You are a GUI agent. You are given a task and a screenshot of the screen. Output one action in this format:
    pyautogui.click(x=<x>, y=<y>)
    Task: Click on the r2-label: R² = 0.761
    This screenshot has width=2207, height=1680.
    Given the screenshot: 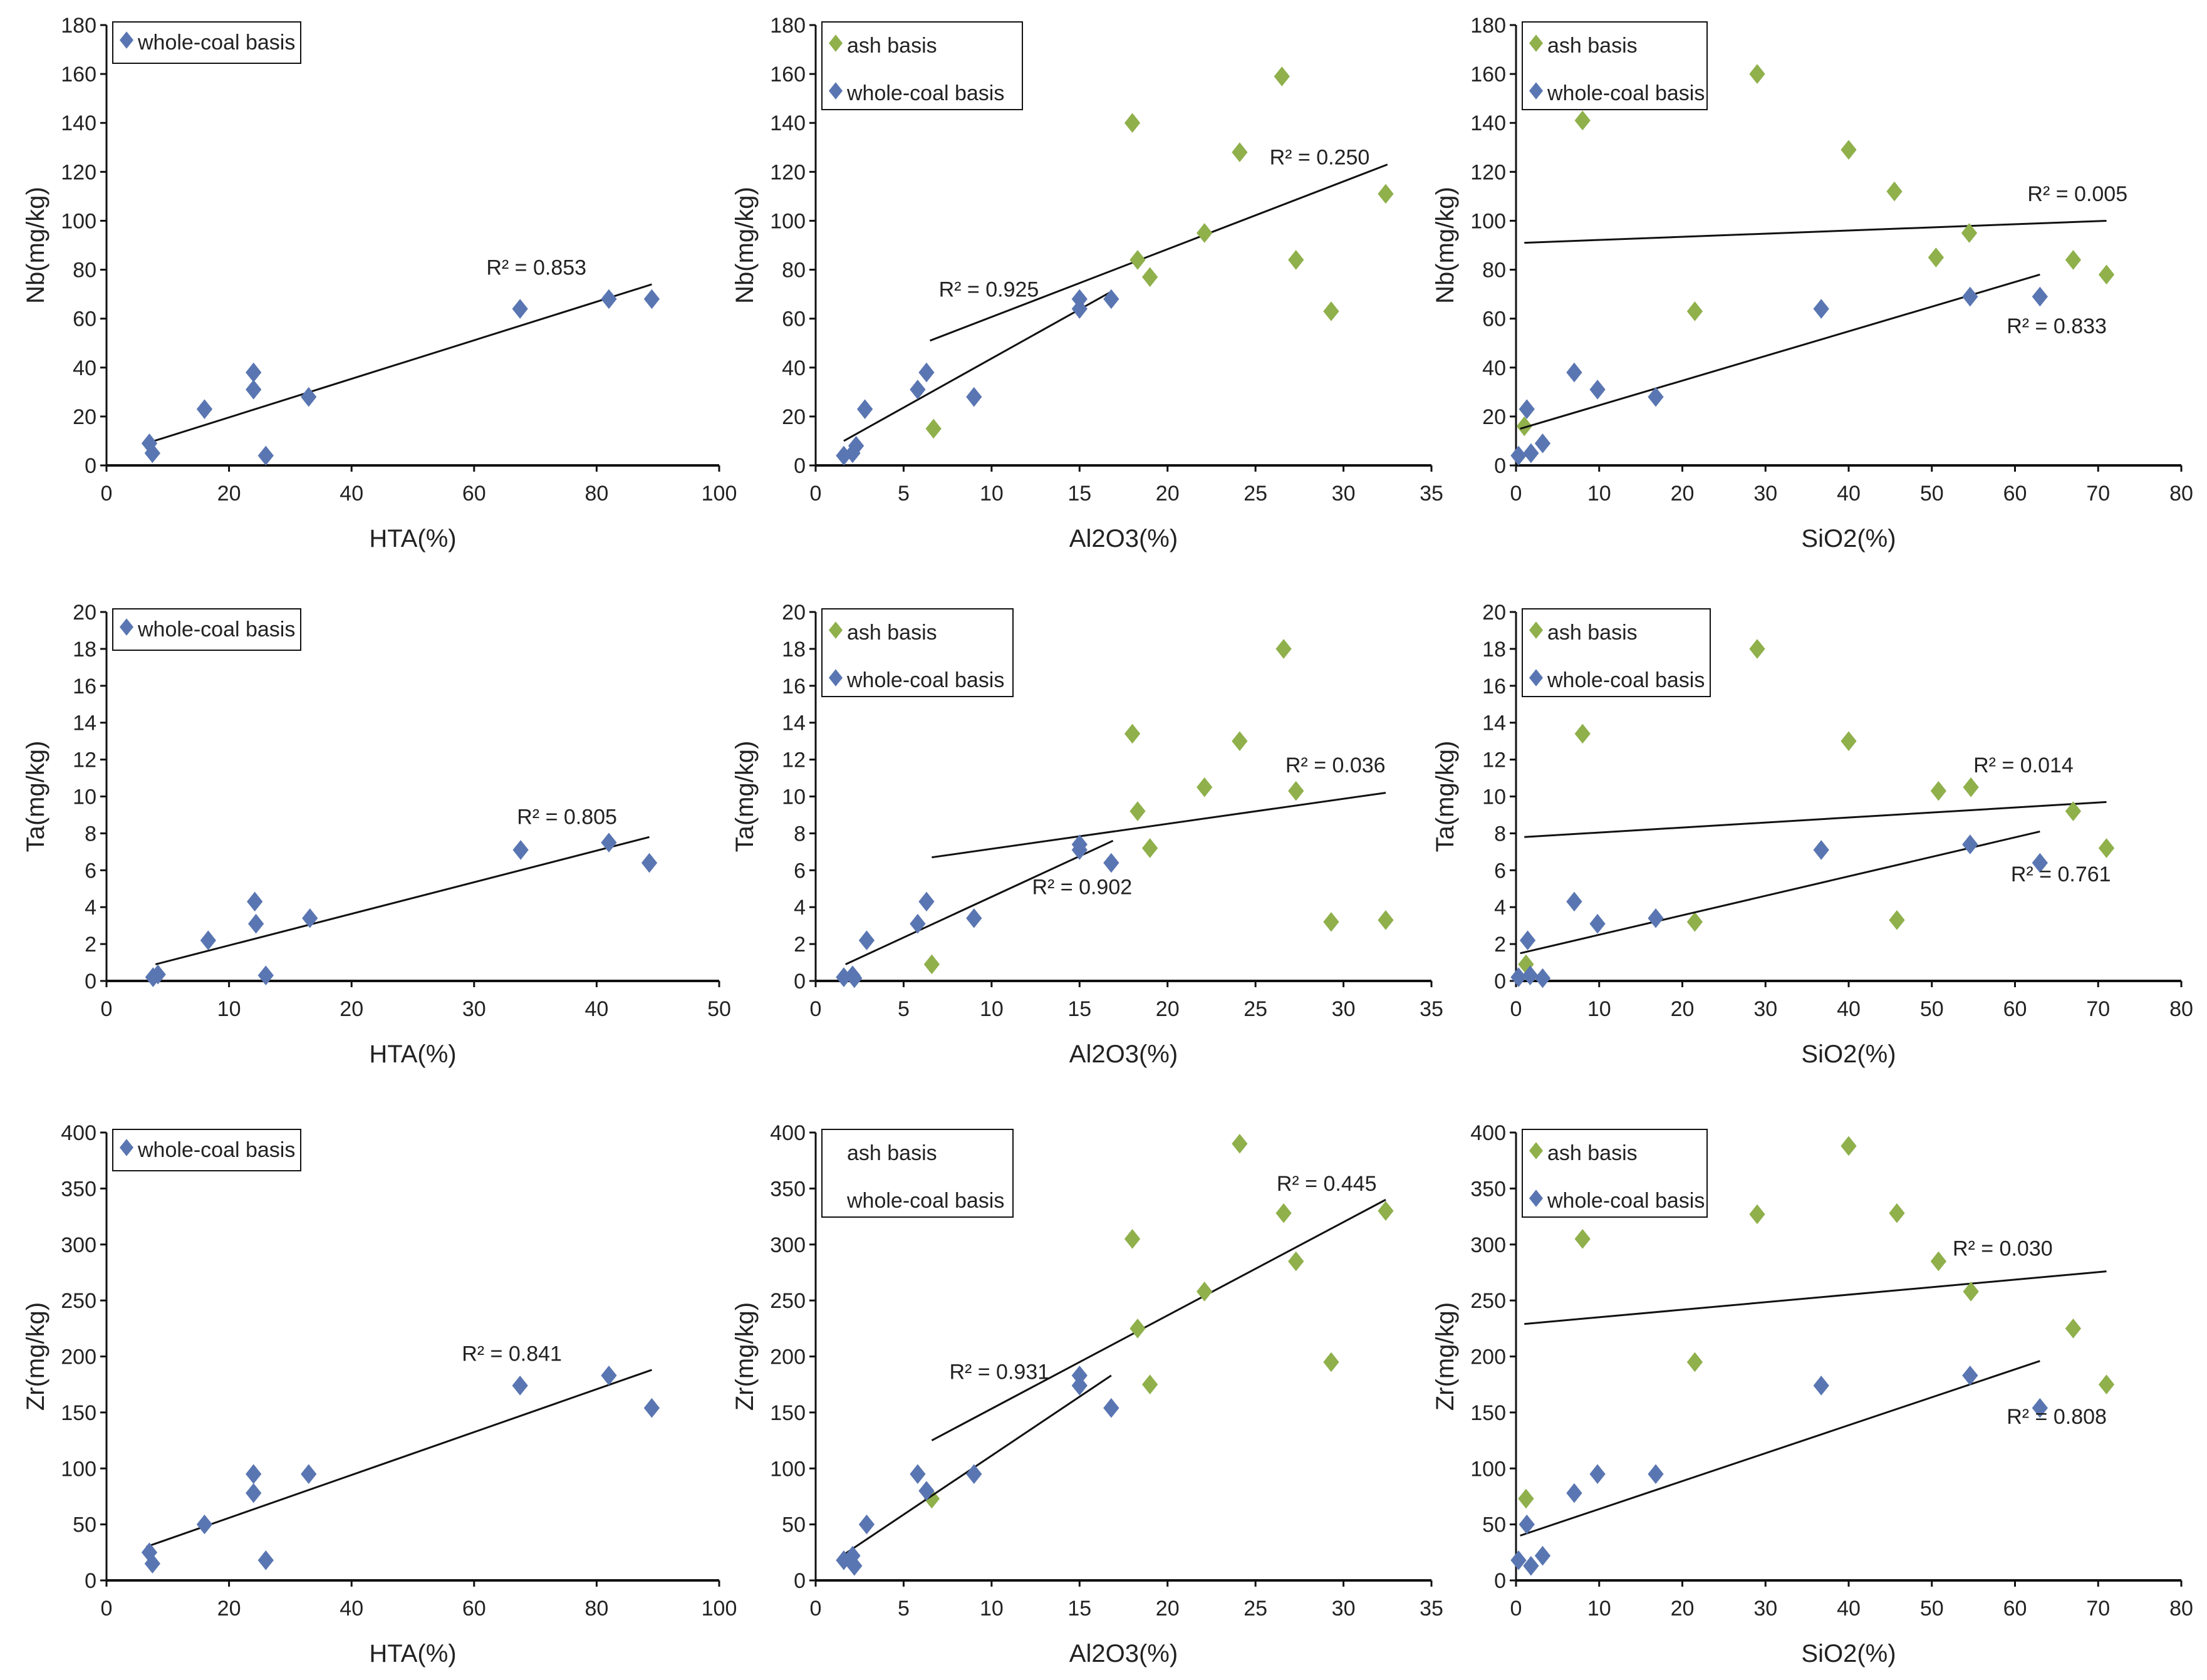 What is the action you would take?
    pyautogui.click(x=2061, y=874)
    